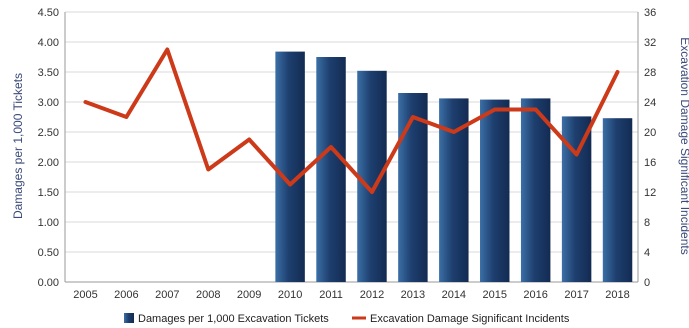  Describe the element at coordinates (372, 295) in the screenshot. I see `x-tick-label: 2012` at that location.